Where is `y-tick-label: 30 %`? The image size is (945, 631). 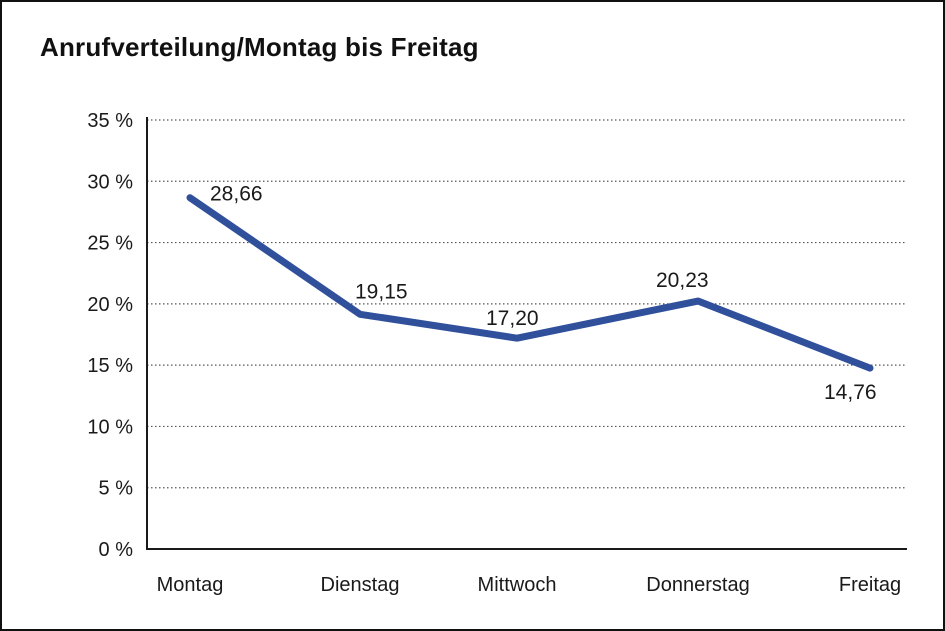
y-tick-label: 30 % is located at coordinates (110, 182).